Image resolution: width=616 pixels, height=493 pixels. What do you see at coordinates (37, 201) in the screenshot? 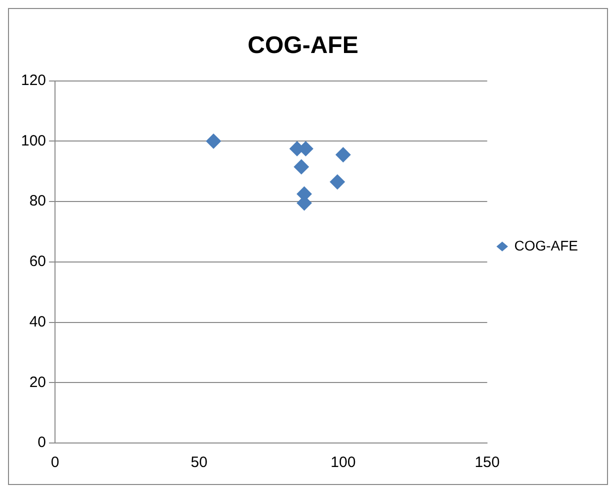
I see `y-tick-label: 80` at bounding box center [37, 201].